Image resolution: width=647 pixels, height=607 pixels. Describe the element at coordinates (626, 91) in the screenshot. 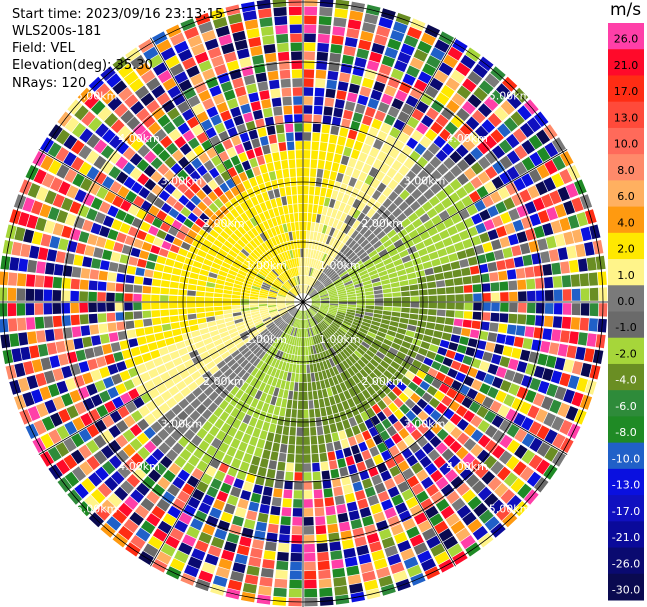

I see `colorbar-tick-label: 17.0` at that location.